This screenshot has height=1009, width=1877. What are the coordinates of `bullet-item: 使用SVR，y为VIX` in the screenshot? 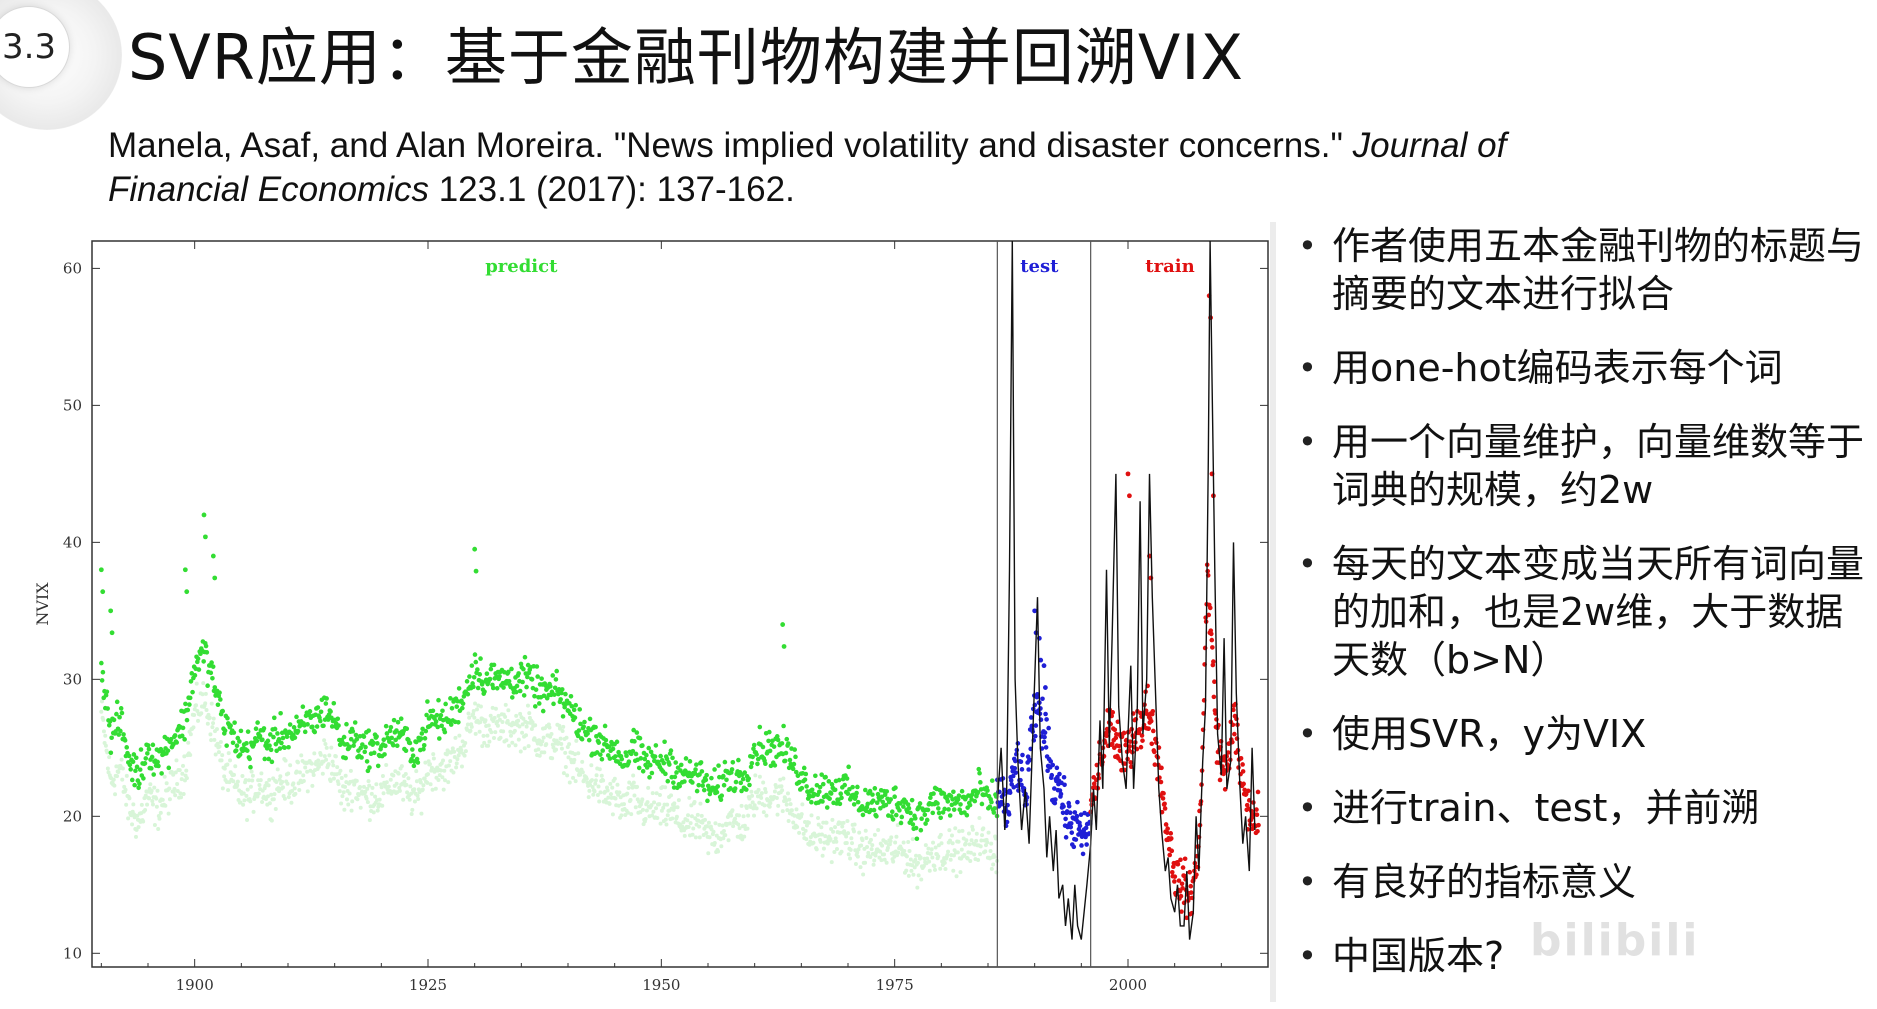 It's located at (1584, 734).